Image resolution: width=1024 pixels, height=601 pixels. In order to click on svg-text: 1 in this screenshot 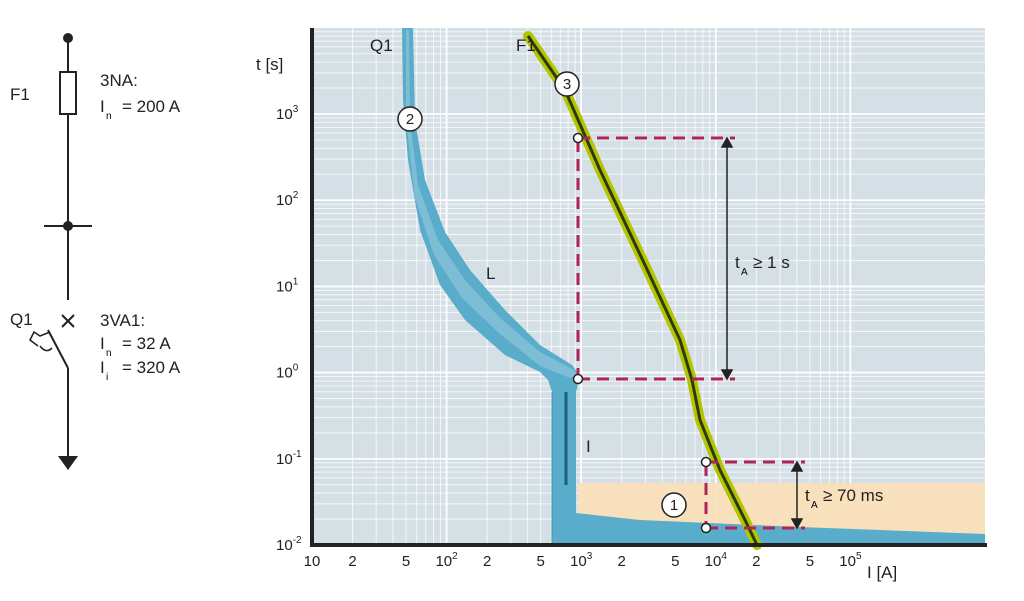, I will do `click(674, 505)`.